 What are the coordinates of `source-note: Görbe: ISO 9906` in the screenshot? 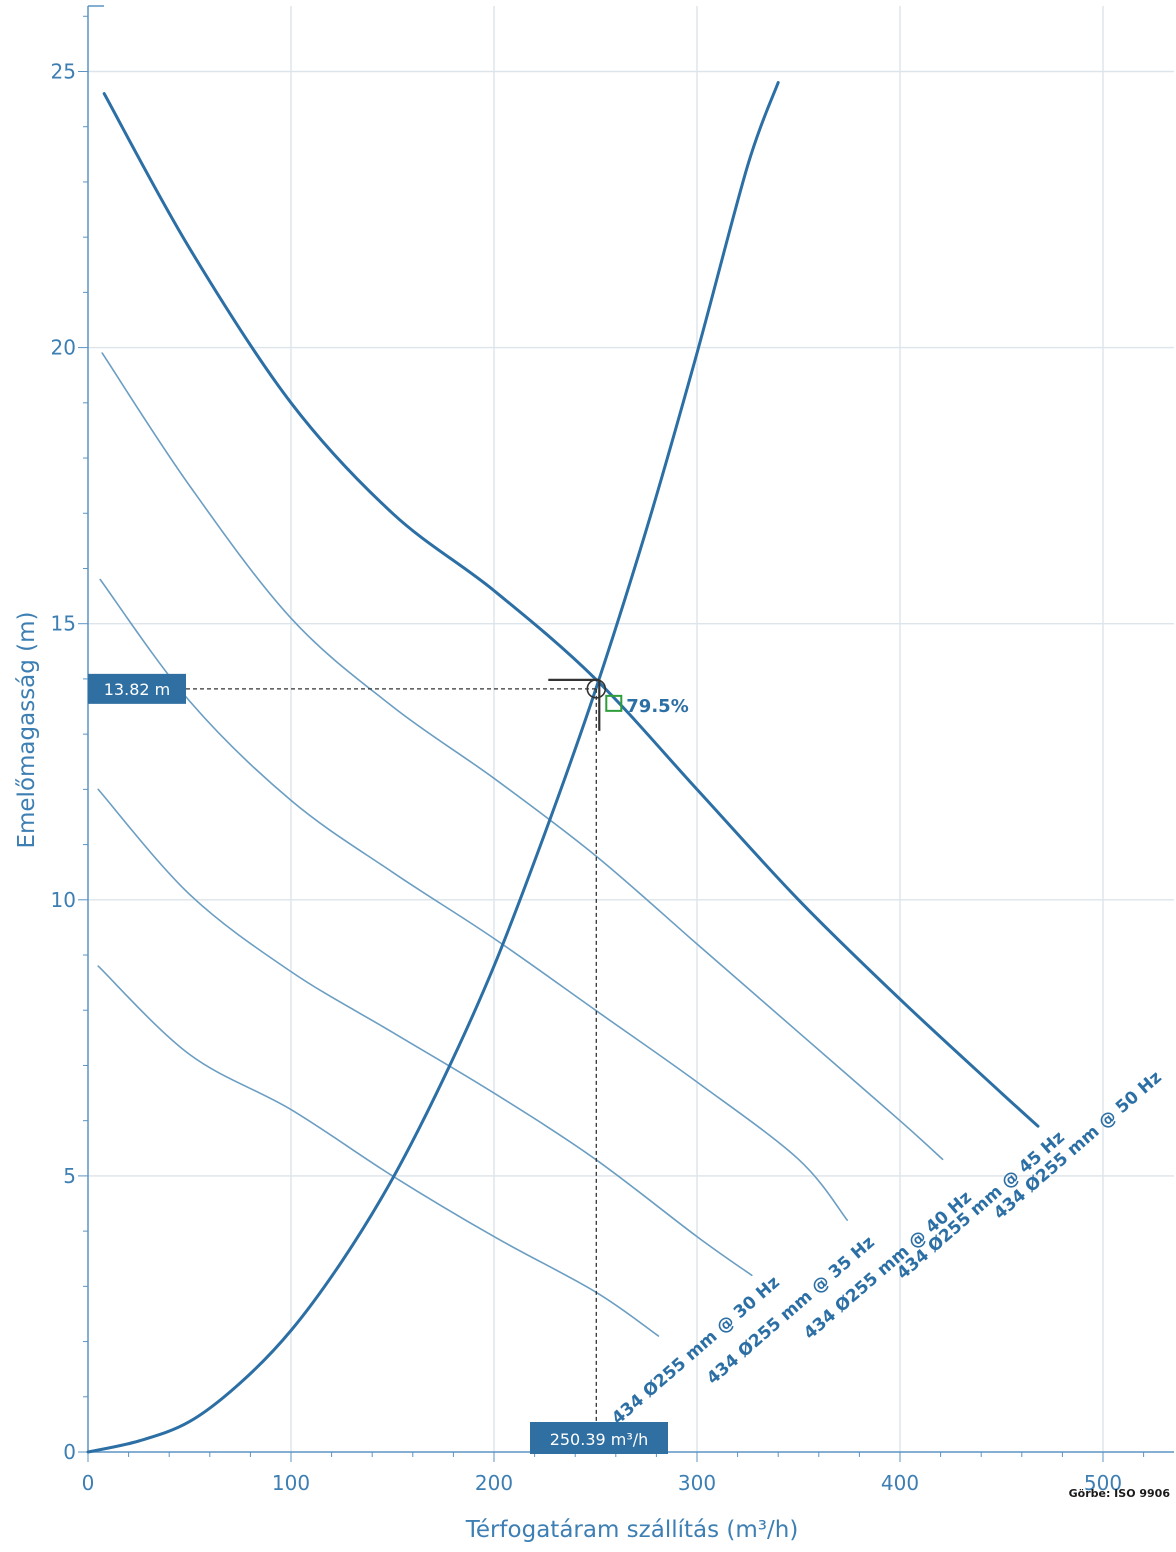 It's located at (1120, 1493).